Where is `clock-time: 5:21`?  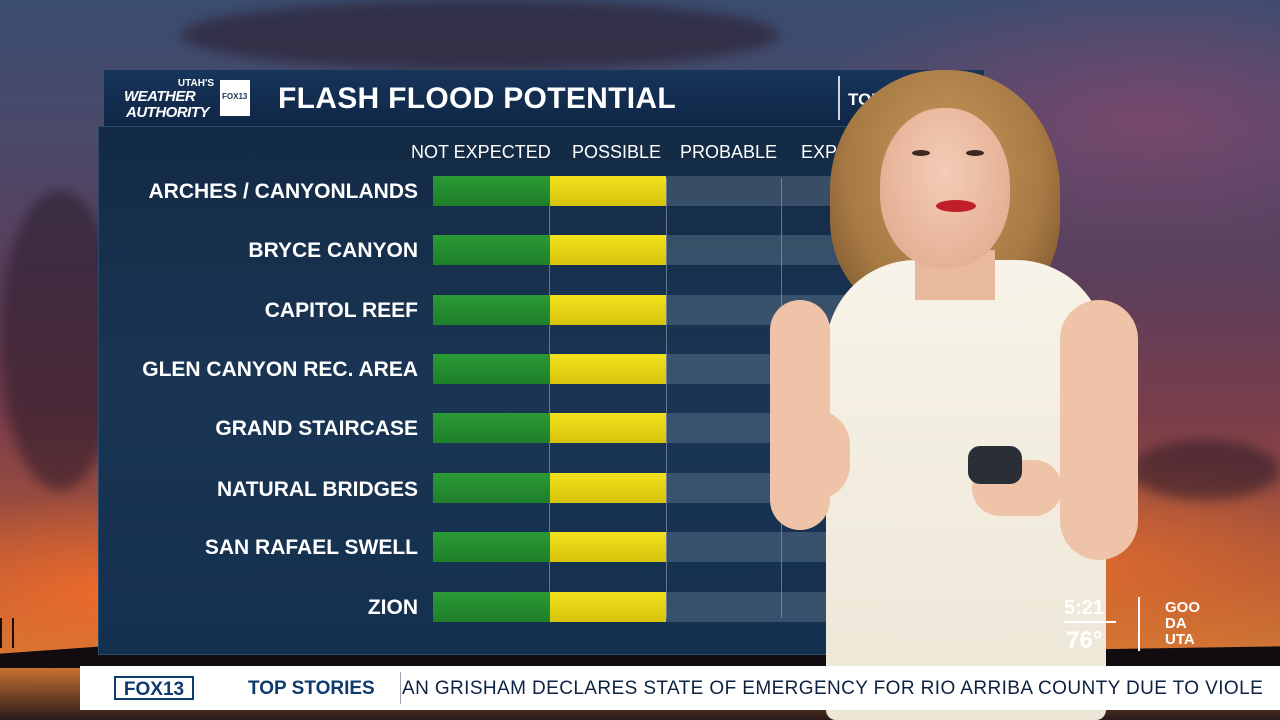 clock-time: 5:21 is located at coordinates (1084, 608).